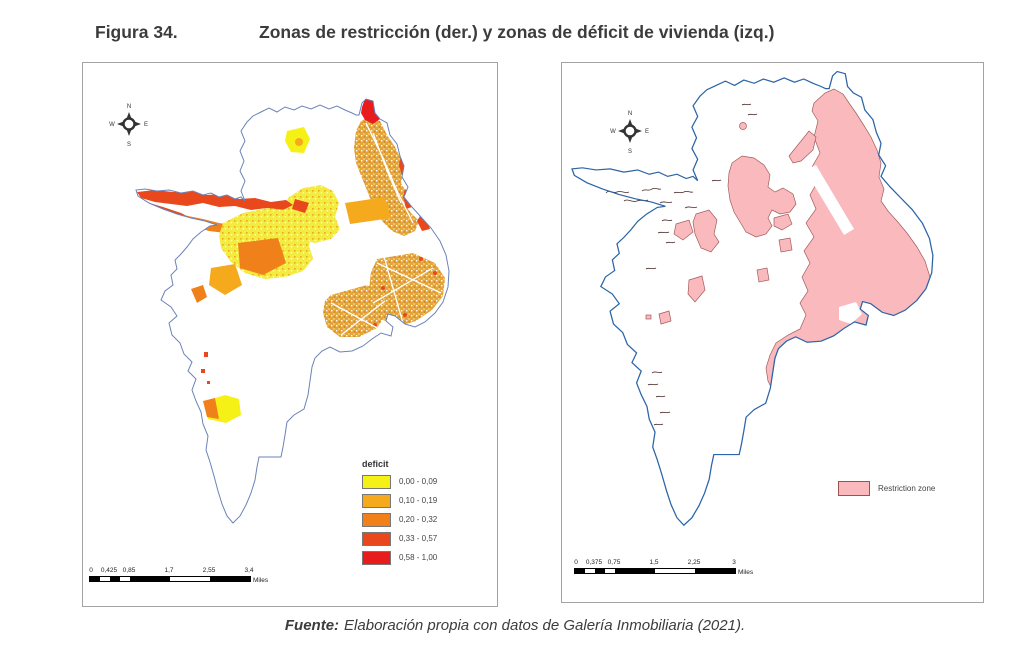 The height and width of the screenshot is (651, 1030). What do you see at coordinates (375, 464) in the screenshot?
I see `deficit-legend-title: deficit` at bounding box center [375, 464].